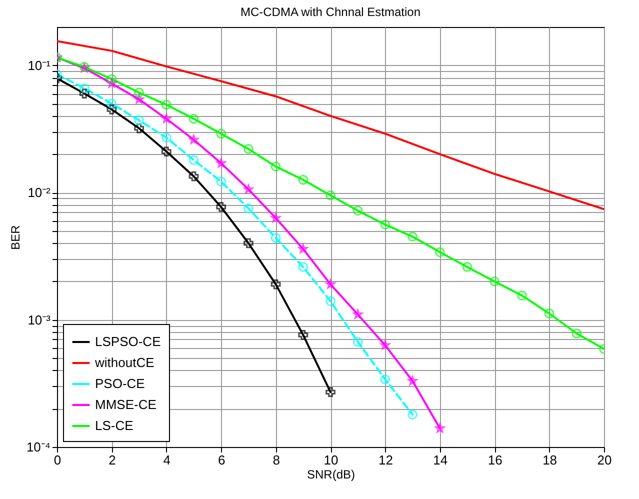 The height and width of the screenshot is (499, 639). What do you see at coordinates (114, 425) in the screenshot?
I see `legend-label: LS-CE` at bounding box center [114, 425].